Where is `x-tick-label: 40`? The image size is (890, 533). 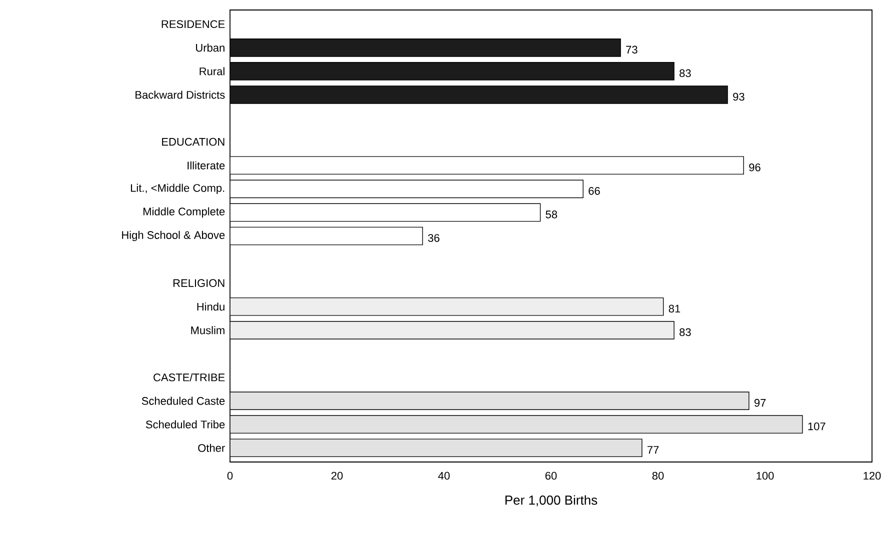
x-tick-label: 40 is located at coordinates (444, 476).